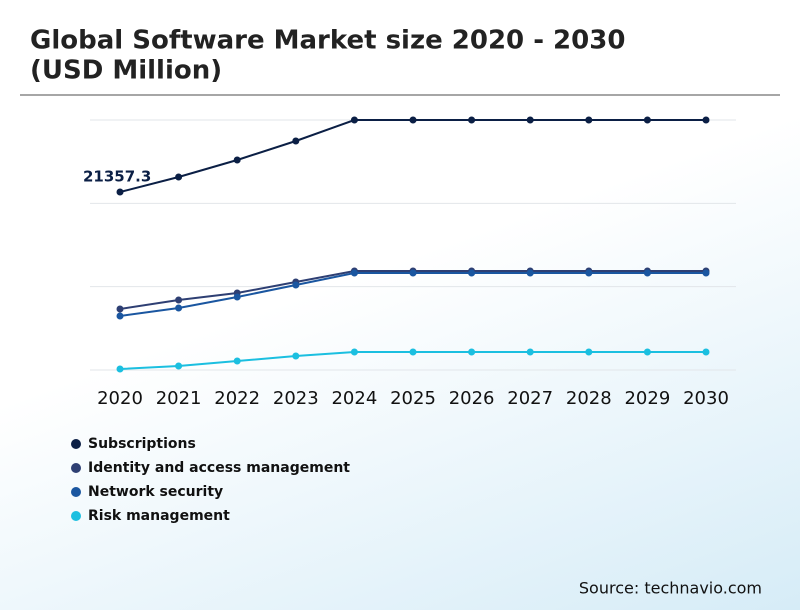  Describe the element at coordinates (670, 588) in the screenshot. I see `source: Source: technavio.com` at that location.